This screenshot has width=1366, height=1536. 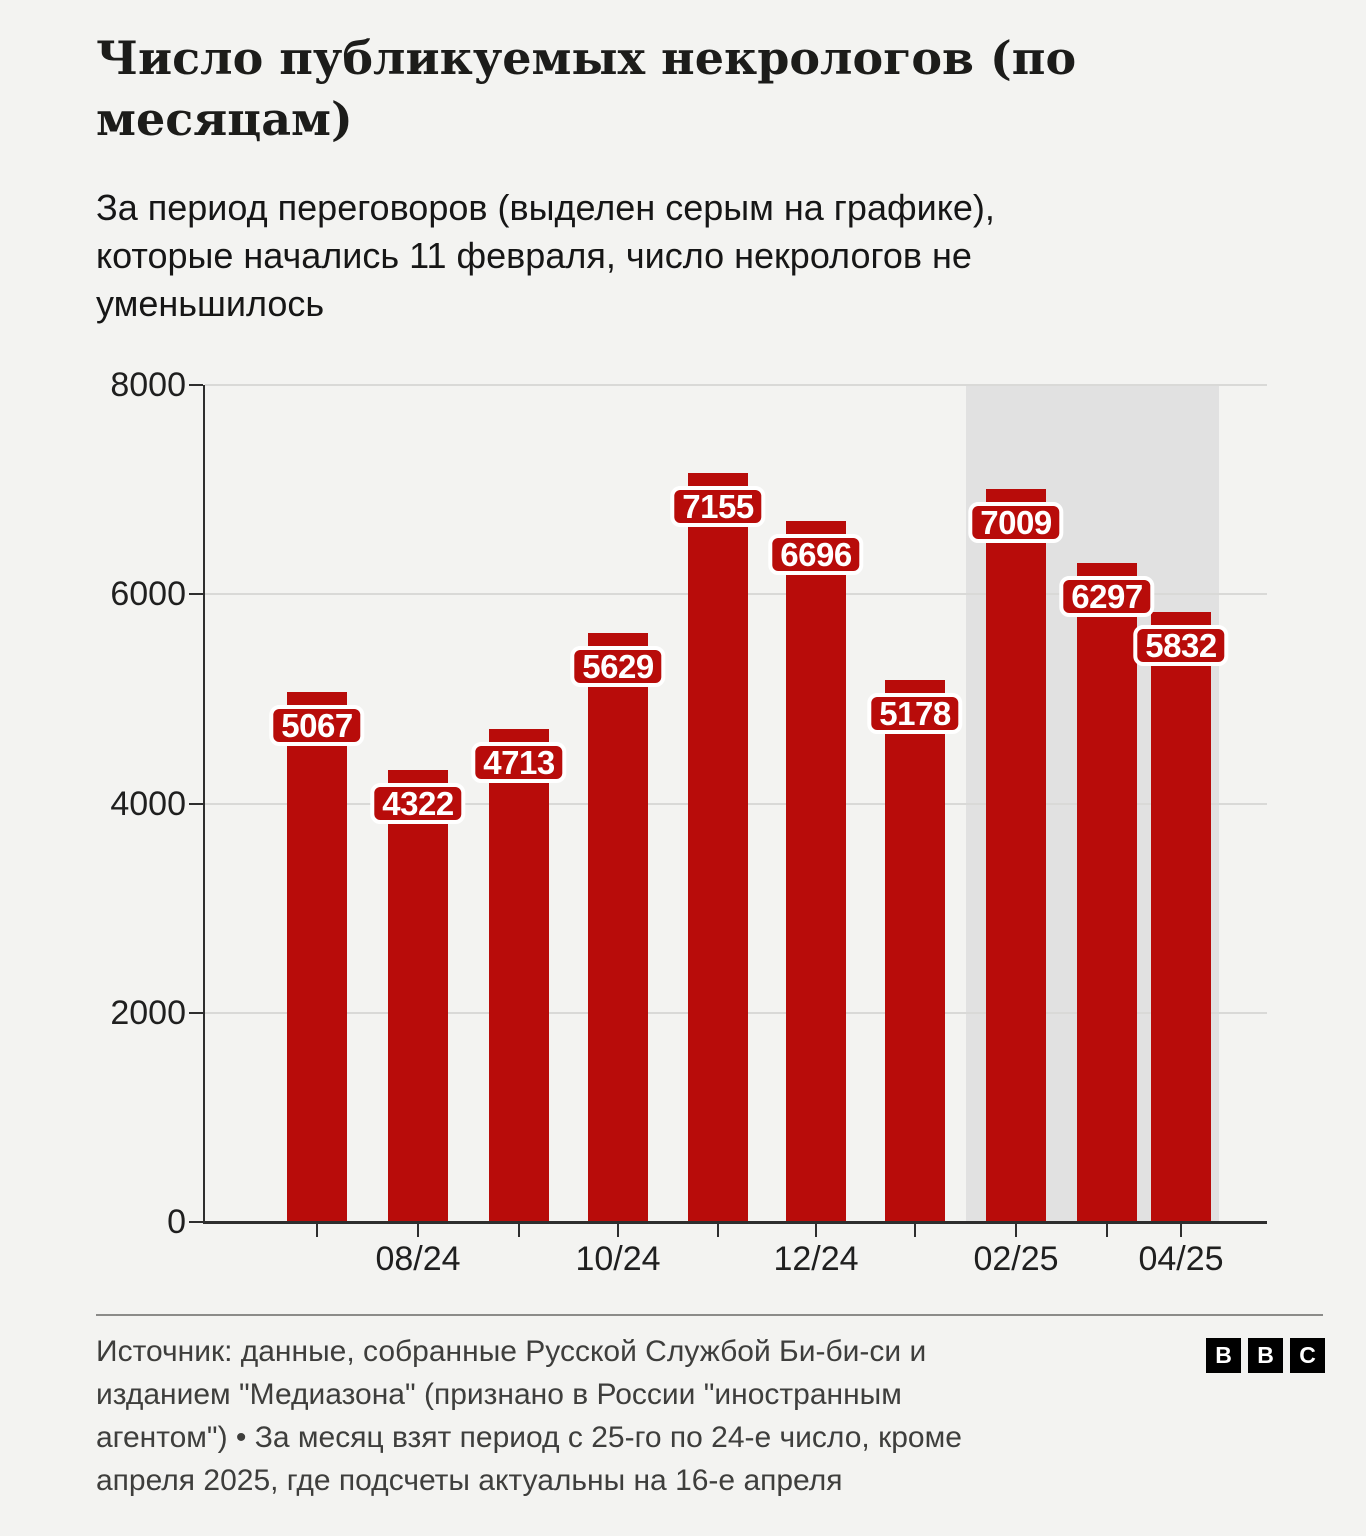 I want to click on bar-04/25, so click(x=1181, y=917).